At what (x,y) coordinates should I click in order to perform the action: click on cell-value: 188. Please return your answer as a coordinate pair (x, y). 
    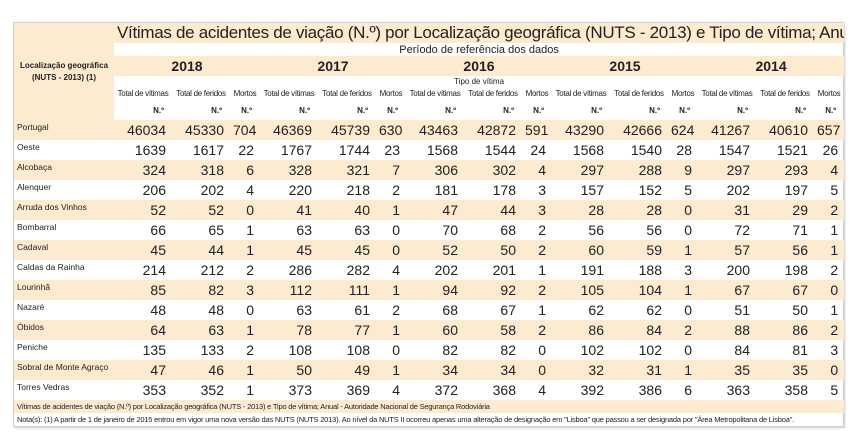
    Looking at the image, I should click on (650, 270).